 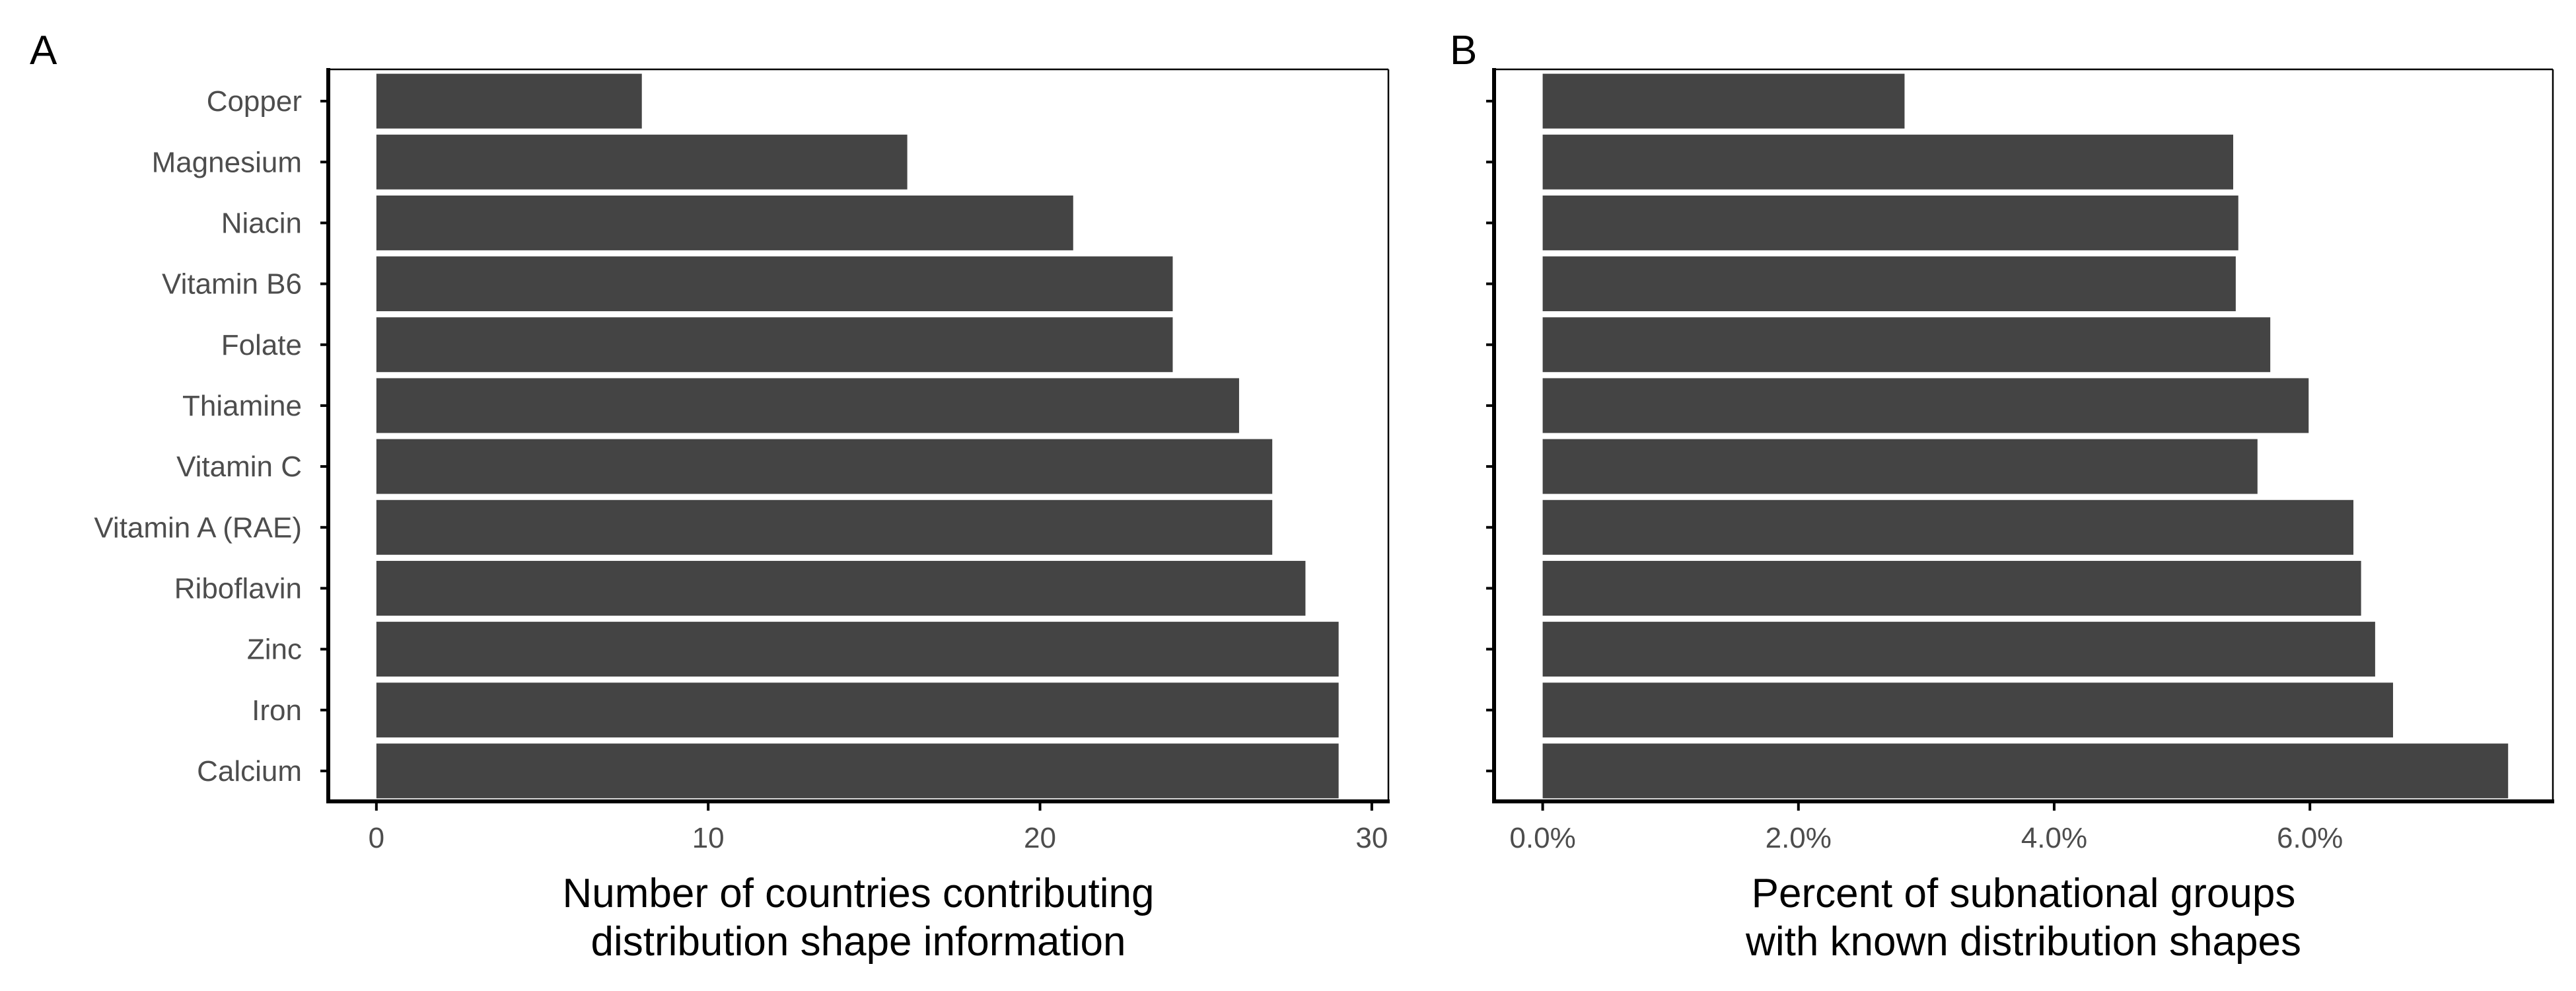 I want to click on y-tick-label: Calcium, so click(x=250, y=771).